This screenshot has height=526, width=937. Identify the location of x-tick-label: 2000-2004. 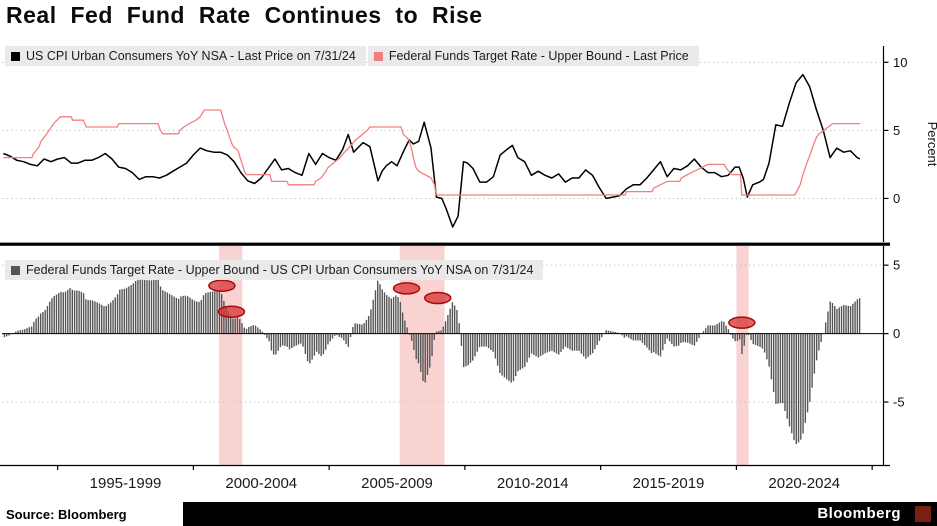
(261, 483).